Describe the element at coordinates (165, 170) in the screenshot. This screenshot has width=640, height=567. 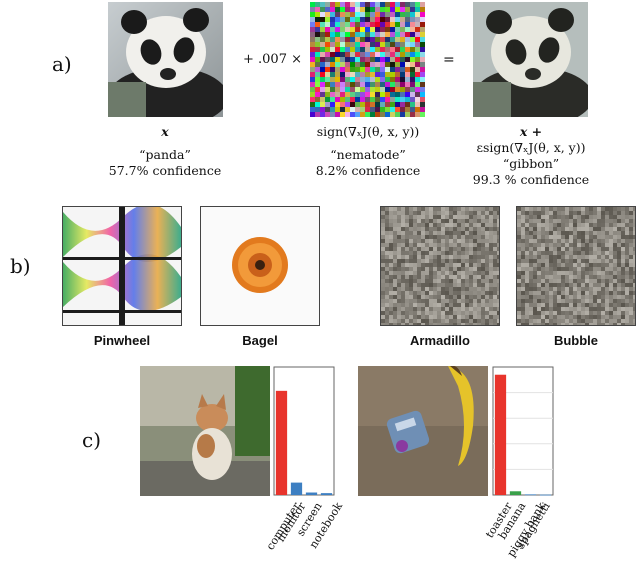
I see `caption-original-confidence: 57.7% confidence` at that location.